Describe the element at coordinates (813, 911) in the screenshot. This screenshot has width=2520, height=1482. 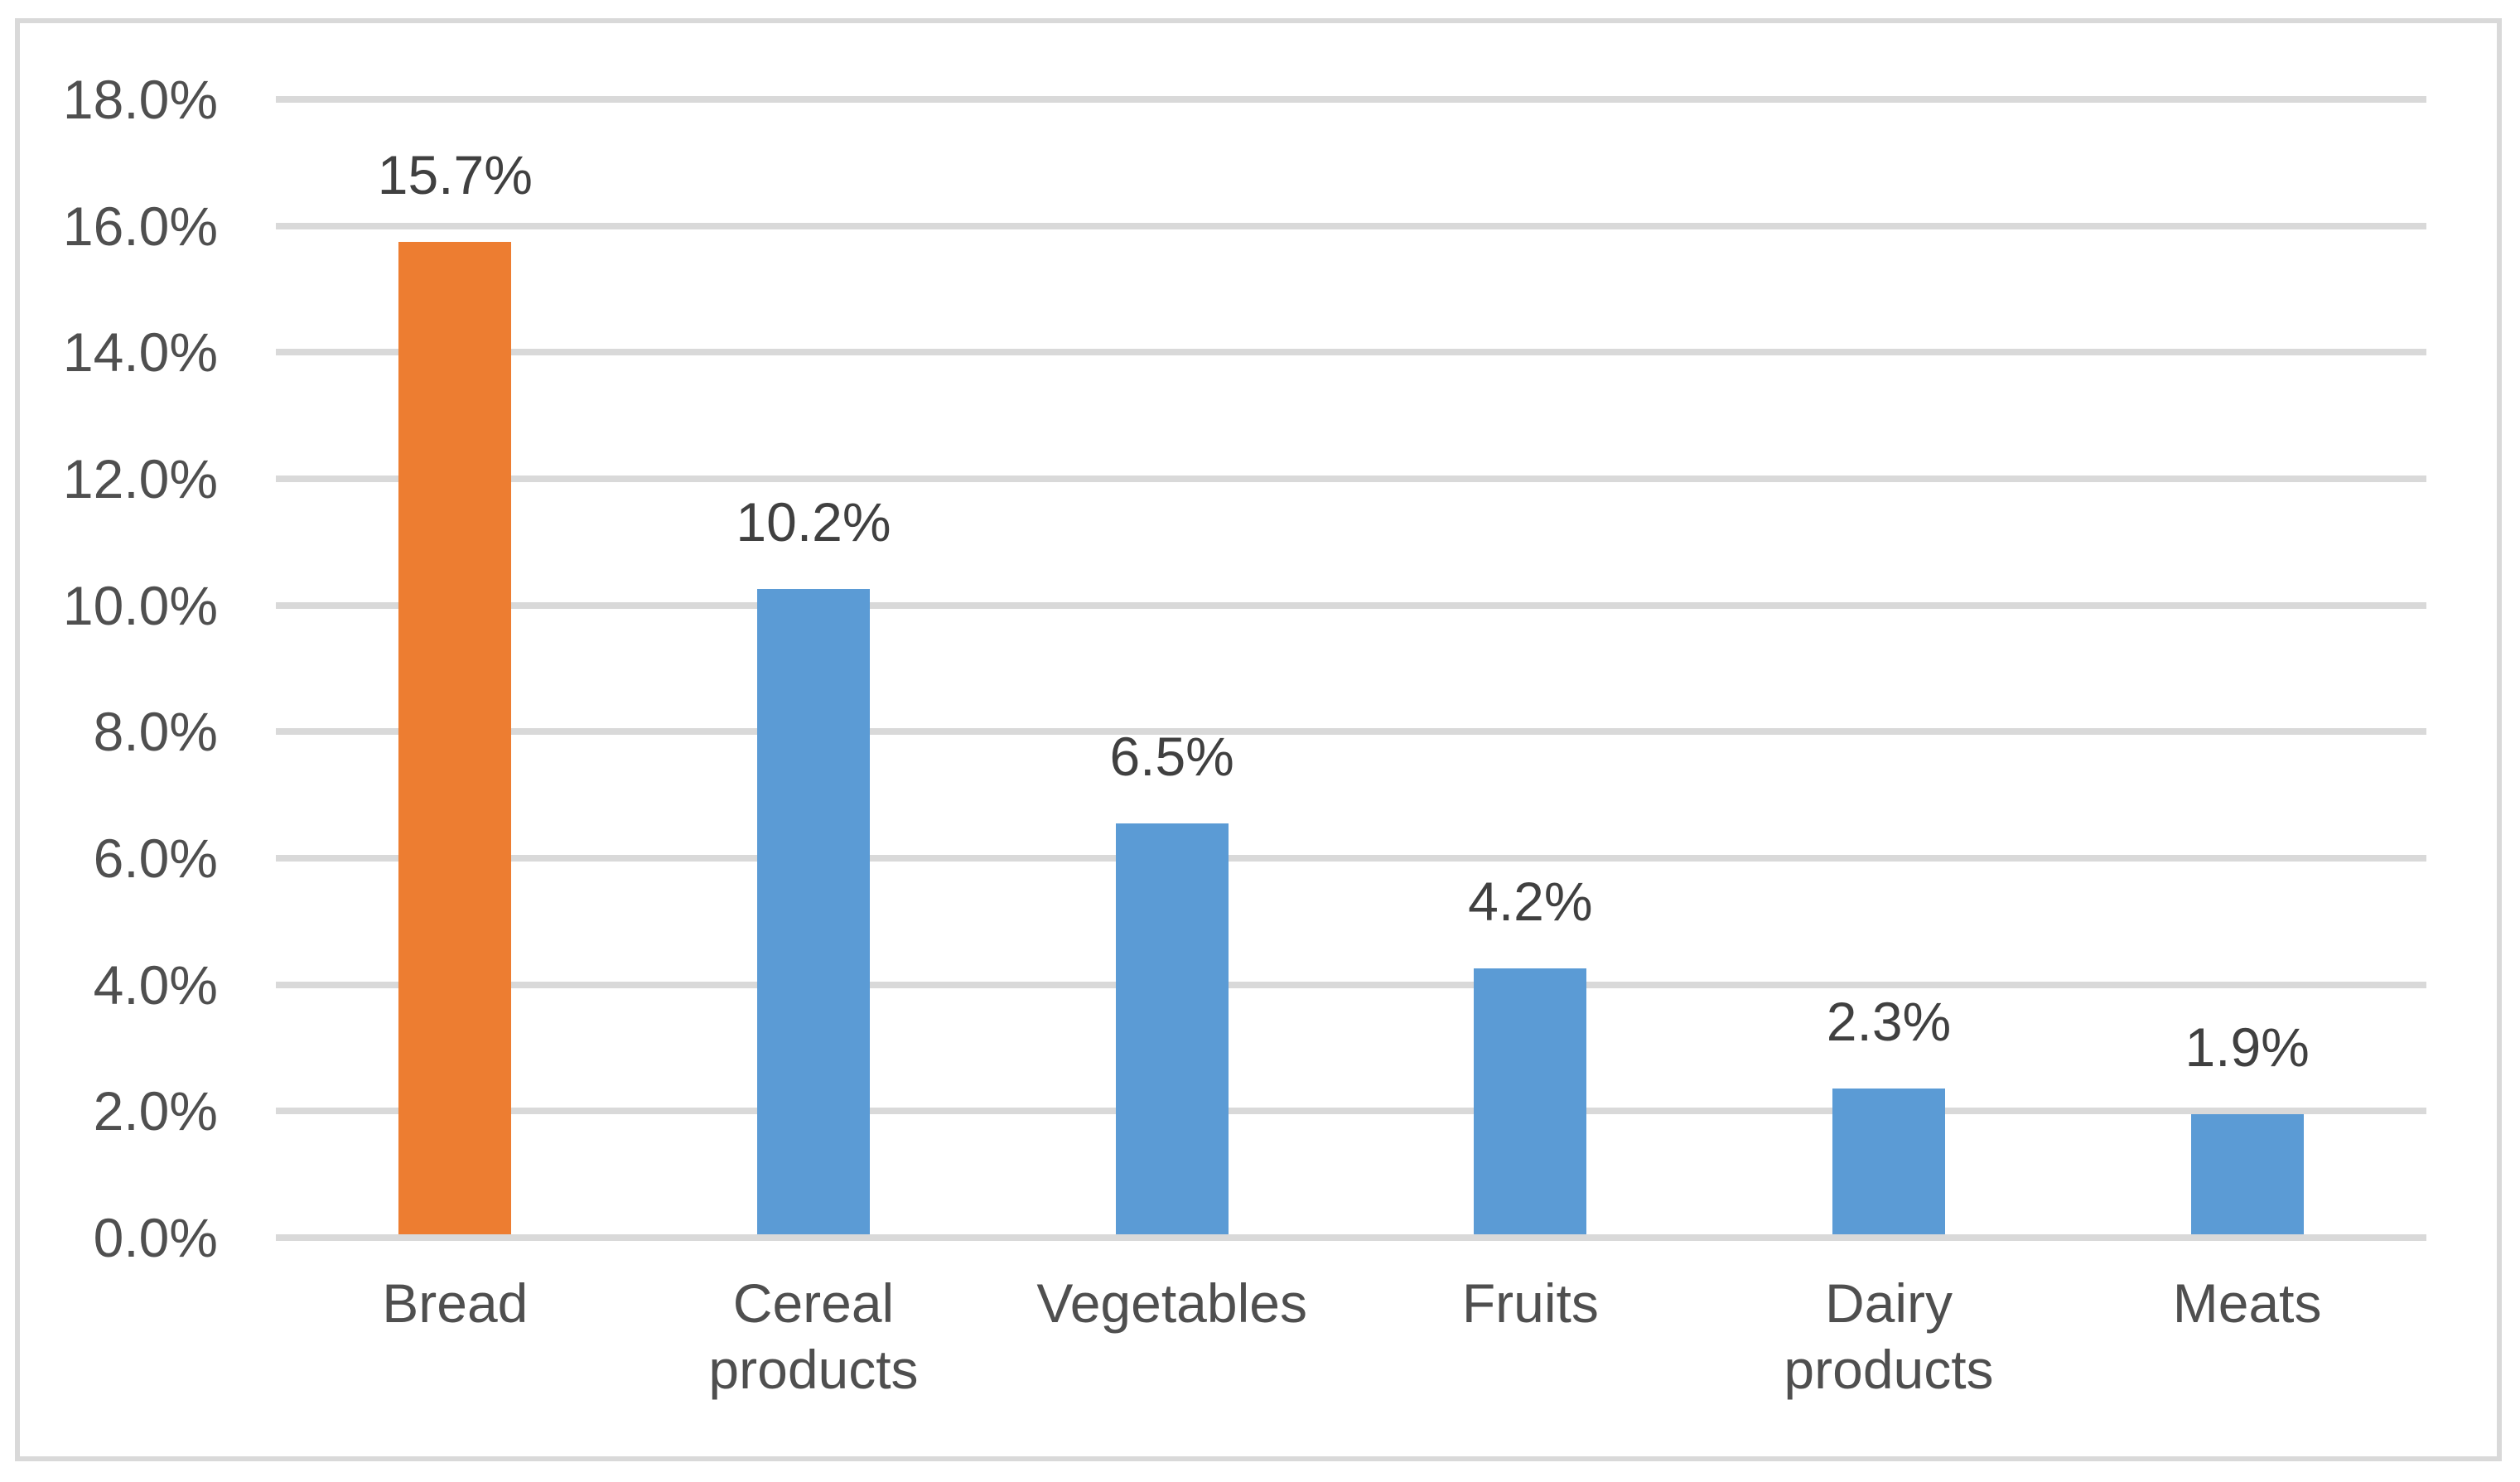
I see `bar-cereal-products` at that location.